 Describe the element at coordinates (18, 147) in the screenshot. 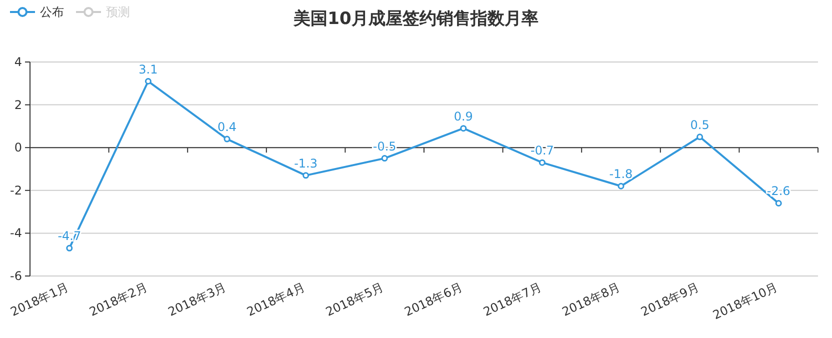

I see `y-tick-label: 0` at that location.